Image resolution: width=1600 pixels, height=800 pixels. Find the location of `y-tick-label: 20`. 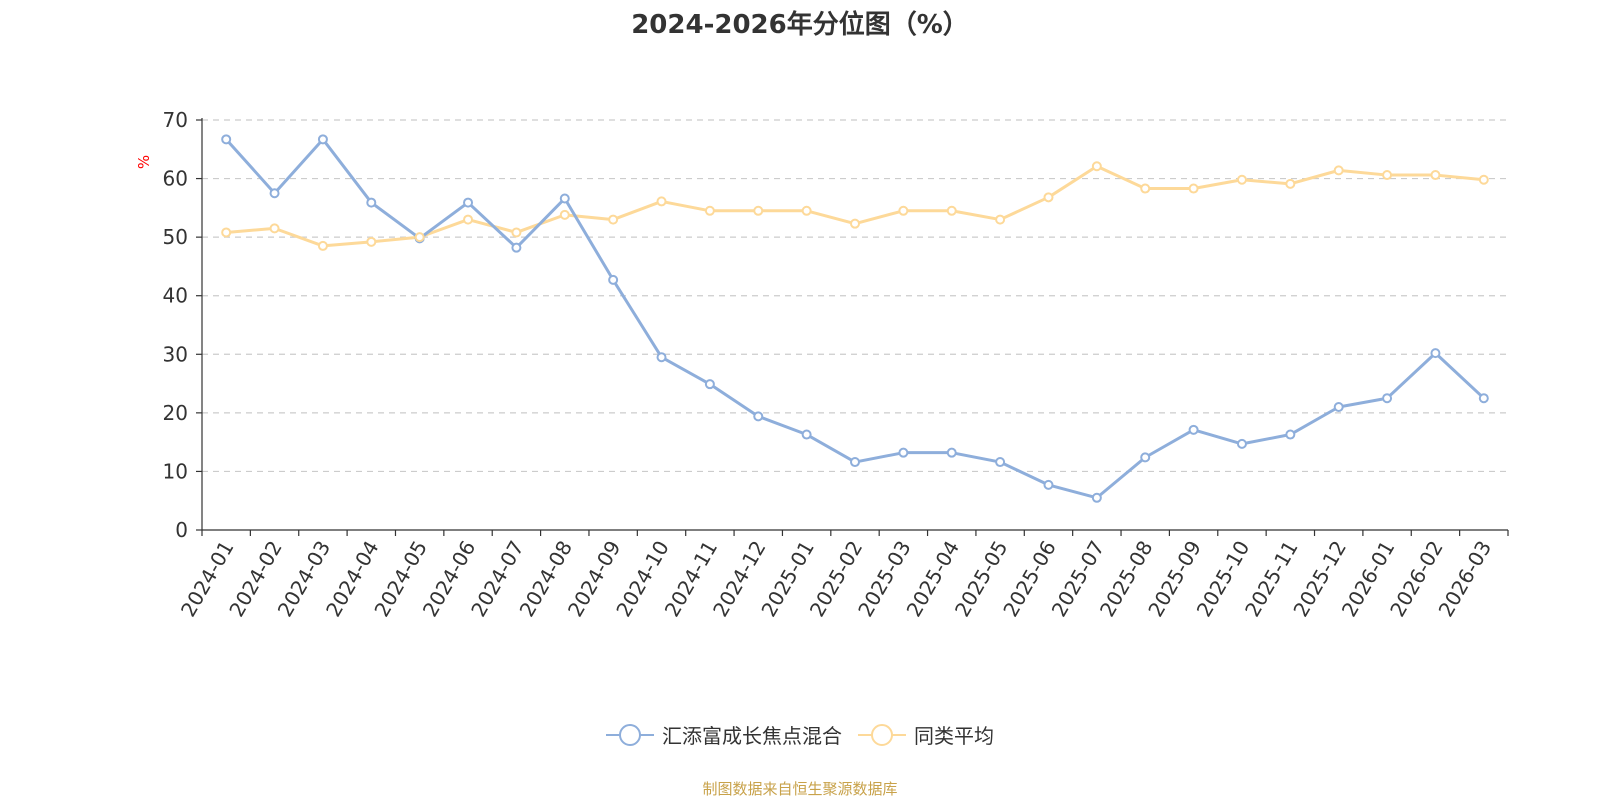

y-tick-label: 20 is located at coordinates (175, 413).